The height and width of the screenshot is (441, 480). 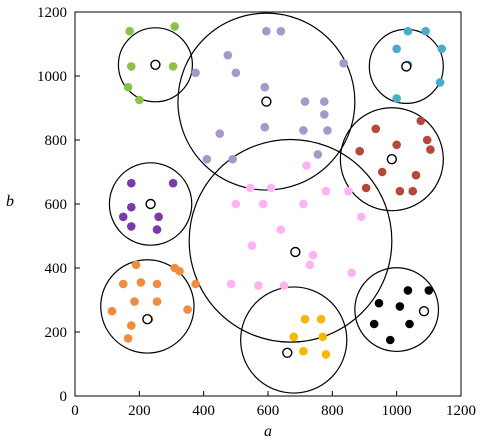 I want to click on x-tick-label: 0, so click(x=75, y=411).